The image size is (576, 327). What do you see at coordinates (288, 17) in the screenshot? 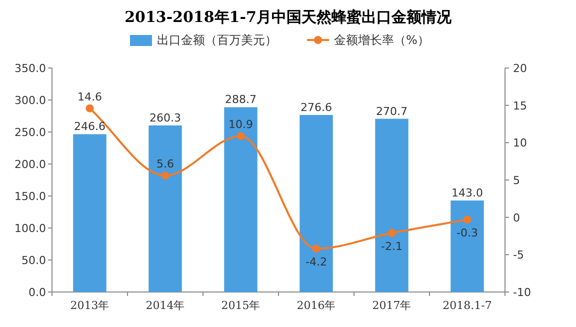
I see `chart-title: 2013-2018年1-7月中国天然蜂蜜出口金额情况` at bounding box center [288, 17].